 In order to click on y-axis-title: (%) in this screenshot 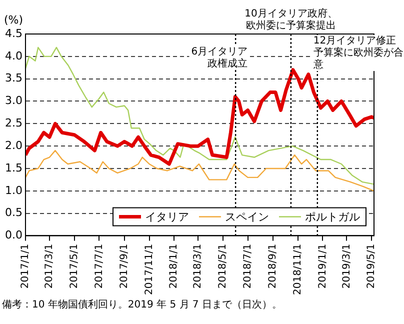, I will do `click(14, 19)`.